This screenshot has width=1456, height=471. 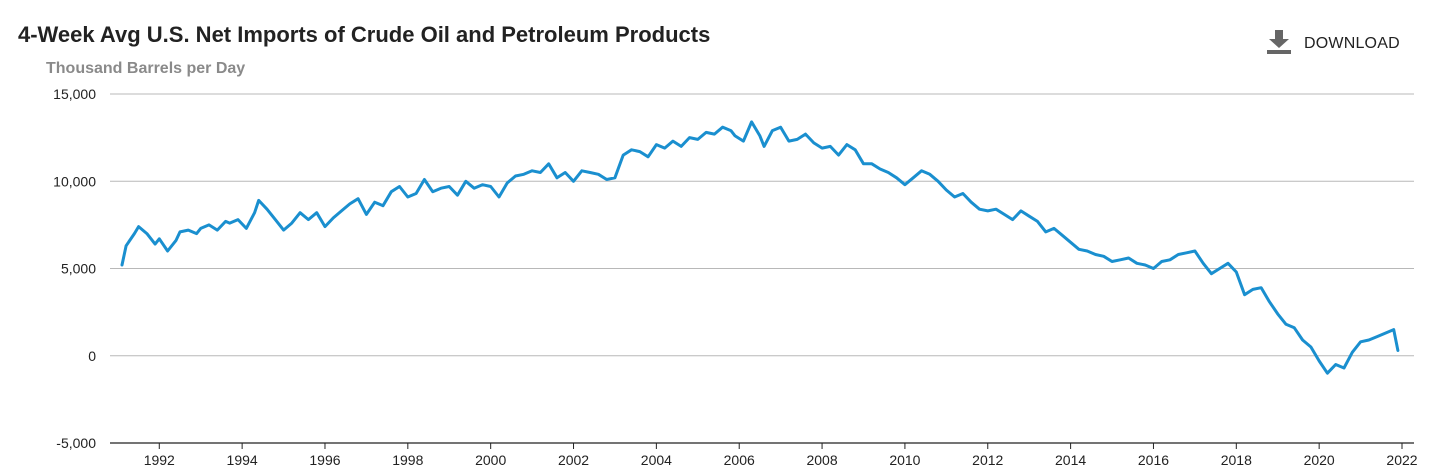 I want to click on x-tick-label: 2004, so click(x=656, y=460).